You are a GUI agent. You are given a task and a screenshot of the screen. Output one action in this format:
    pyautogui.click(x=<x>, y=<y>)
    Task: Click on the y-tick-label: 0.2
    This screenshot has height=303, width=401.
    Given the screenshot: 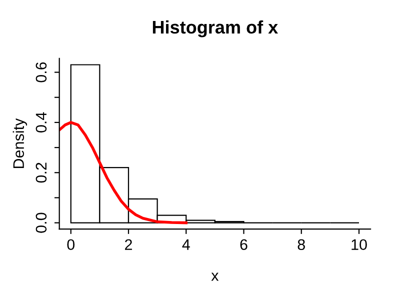 What is the action you would take?
    pyautogui.click(x=41, y=172)
    